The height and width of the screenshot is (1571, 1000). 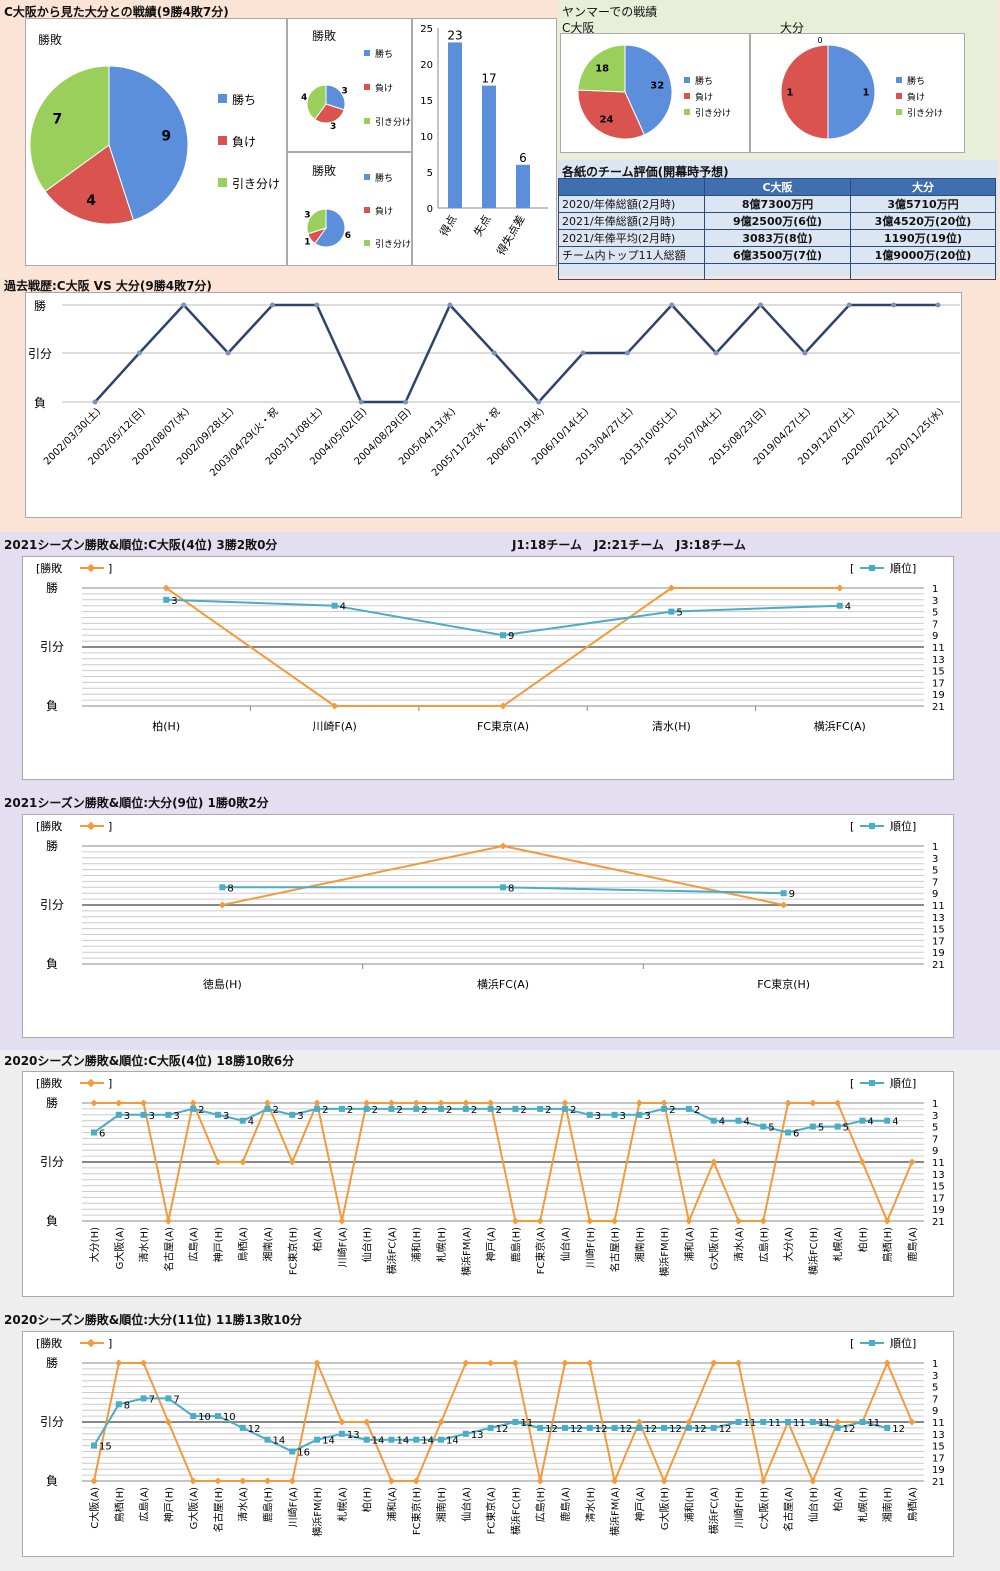 I want to click on rank-value-8: 16, so click(x=303, y=1453).